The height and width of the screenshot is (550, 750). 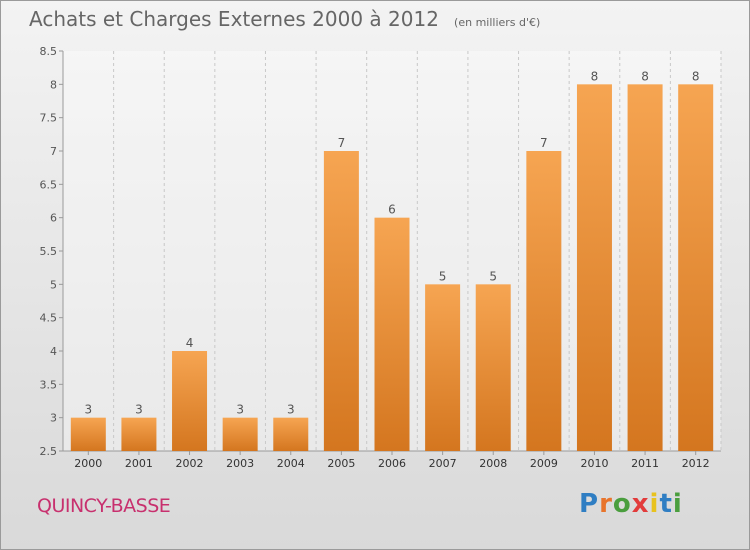 I want to click on y-tick-label: 7, so click(x=53, y=151).